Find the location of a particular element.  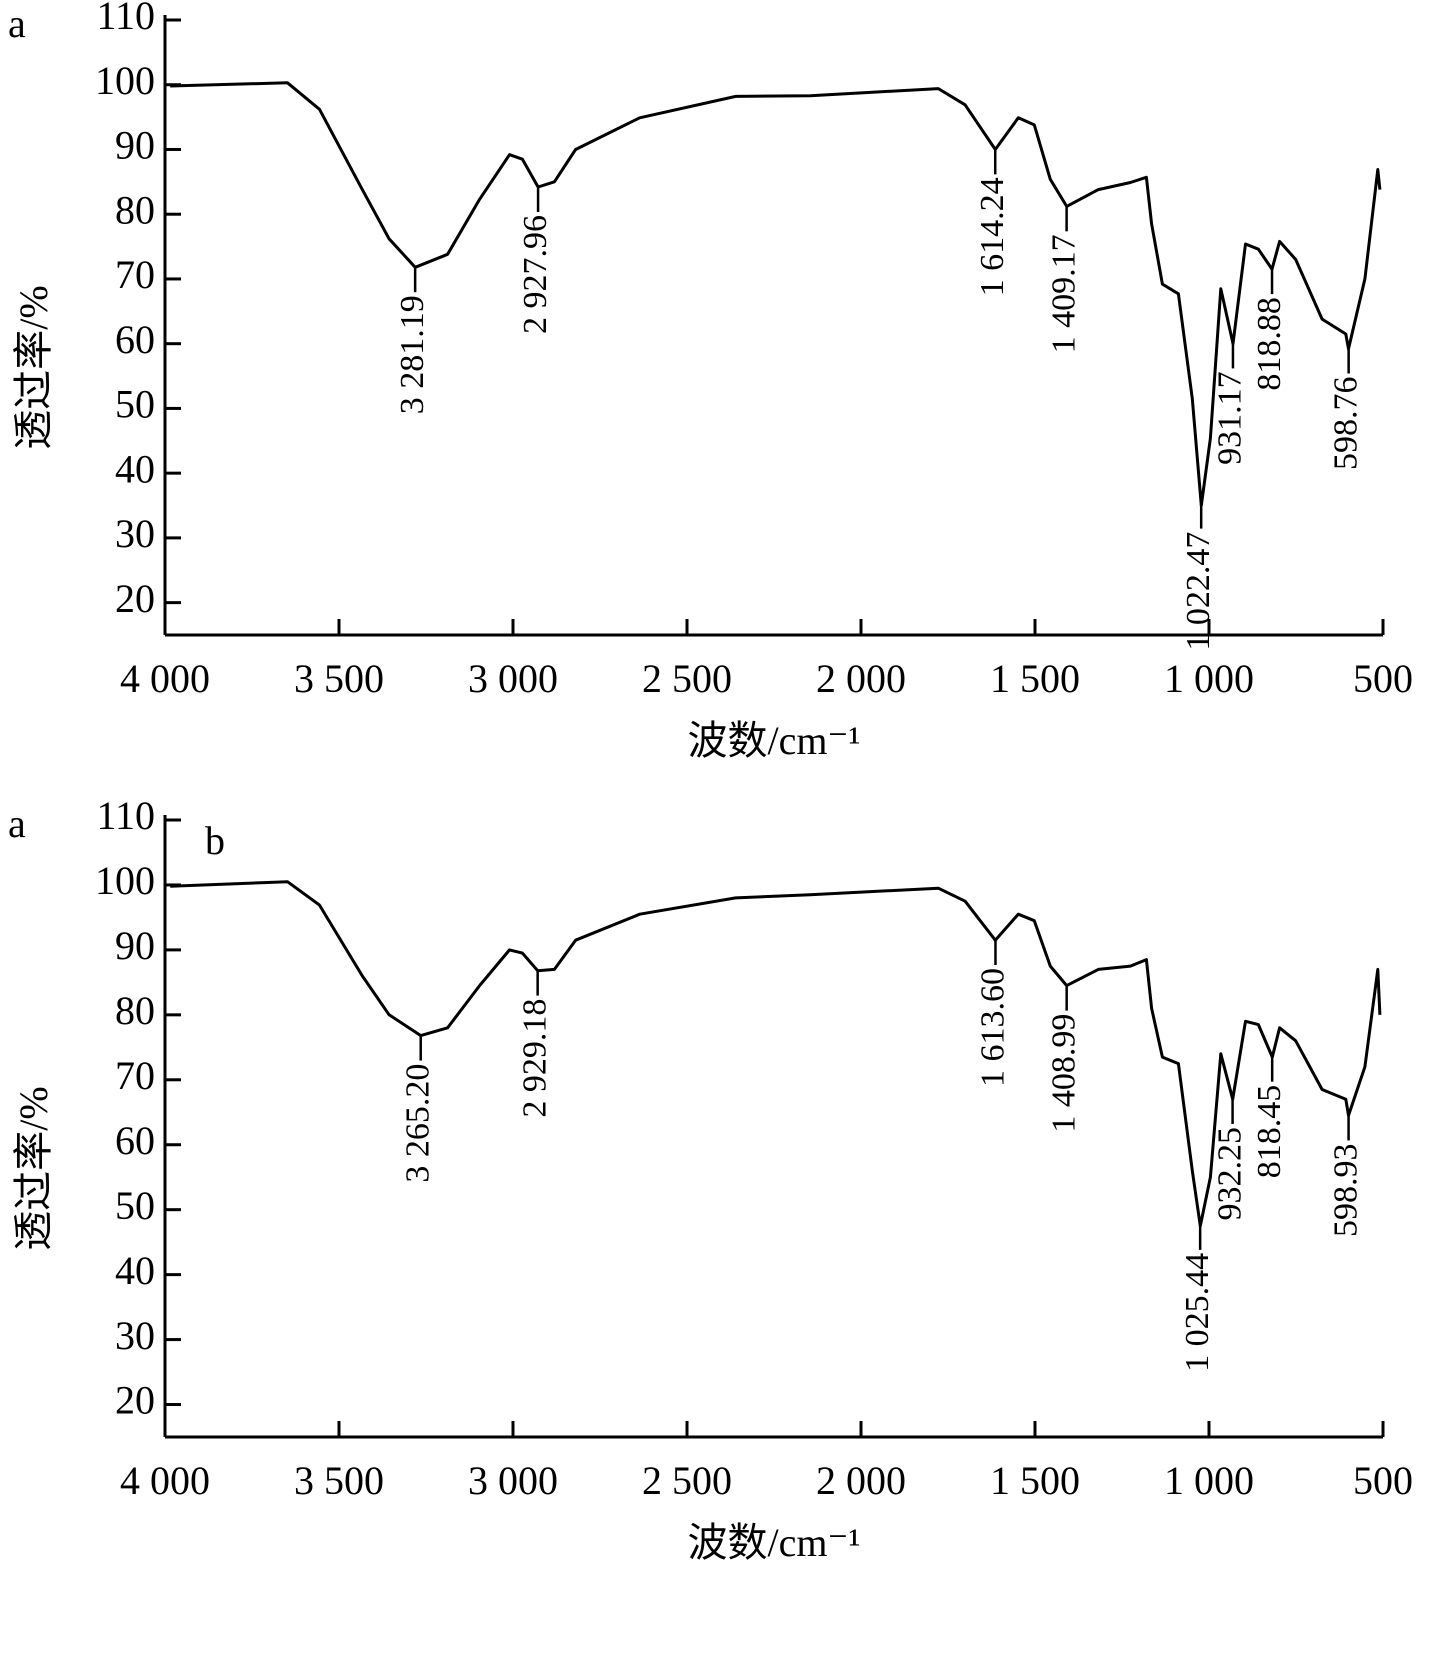

peak-label: 1 408.99 is located at coordinates (1063, 1073).